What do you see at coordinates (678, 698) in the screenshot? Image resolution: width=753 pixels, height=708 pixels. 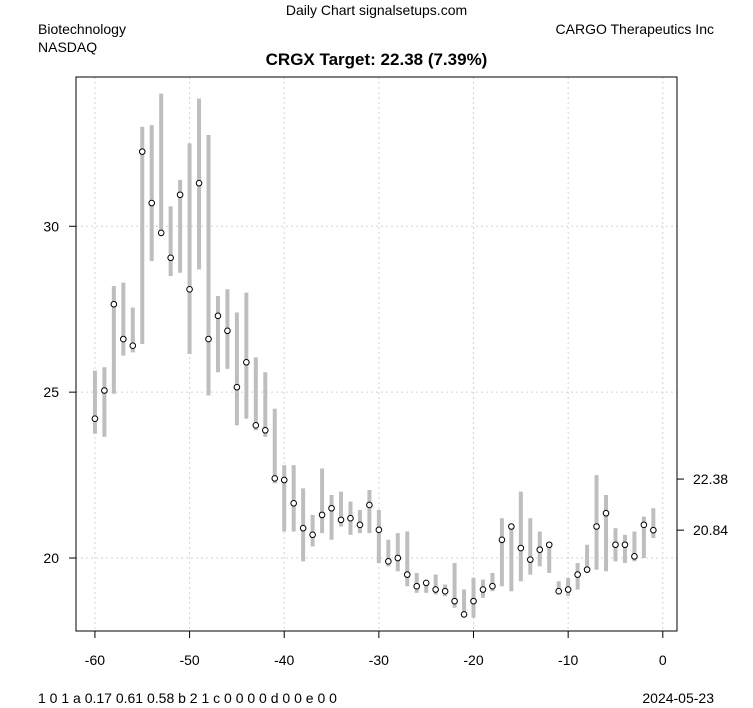 I see `chart-date: 2024-05-23` at bounding box center [678, 698].